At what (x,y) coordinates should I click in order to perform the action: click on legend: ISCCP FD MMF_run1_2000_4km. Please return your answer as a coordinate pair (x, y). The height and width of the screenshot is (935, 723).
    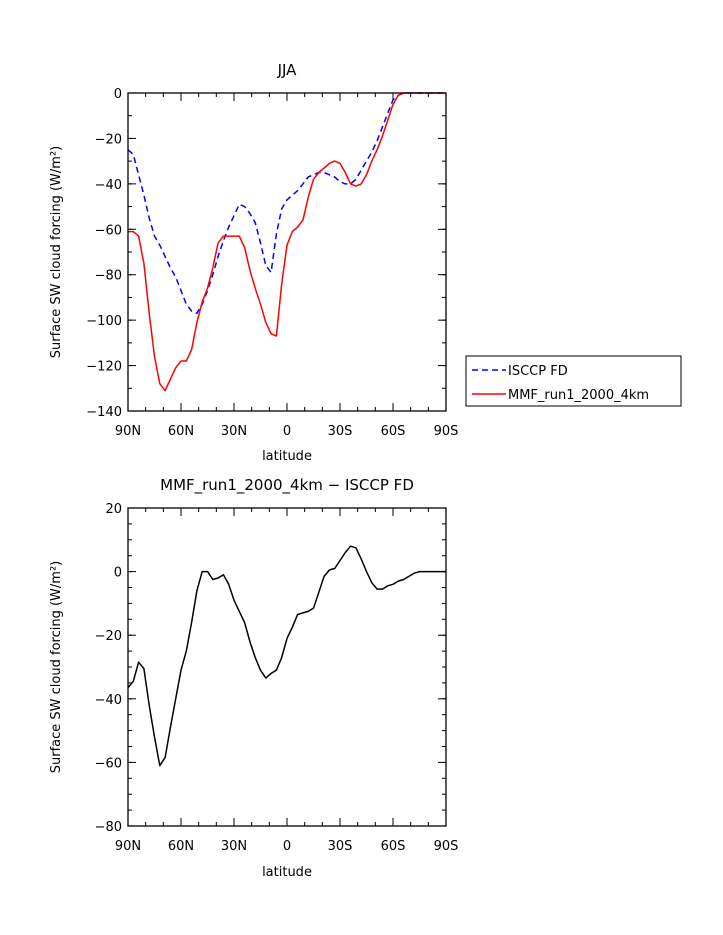
    Looking at the image, I should click on (573, 381).